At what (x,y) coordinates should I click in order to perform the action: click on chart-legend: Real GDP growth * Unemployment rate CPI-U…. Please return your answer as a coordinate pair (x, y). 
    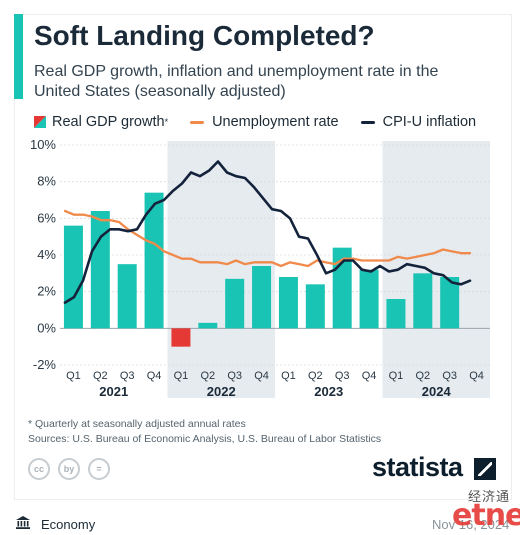
    Looking at the image, I should click on (266, 122).